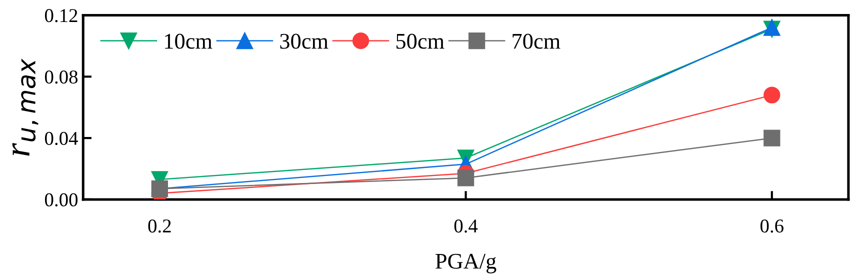 The width and height of the screenshot is (857, 277). Describe the element at coordinates (61, 77) in the screenshot. I see `y-tick-label: 0.08` at that location.